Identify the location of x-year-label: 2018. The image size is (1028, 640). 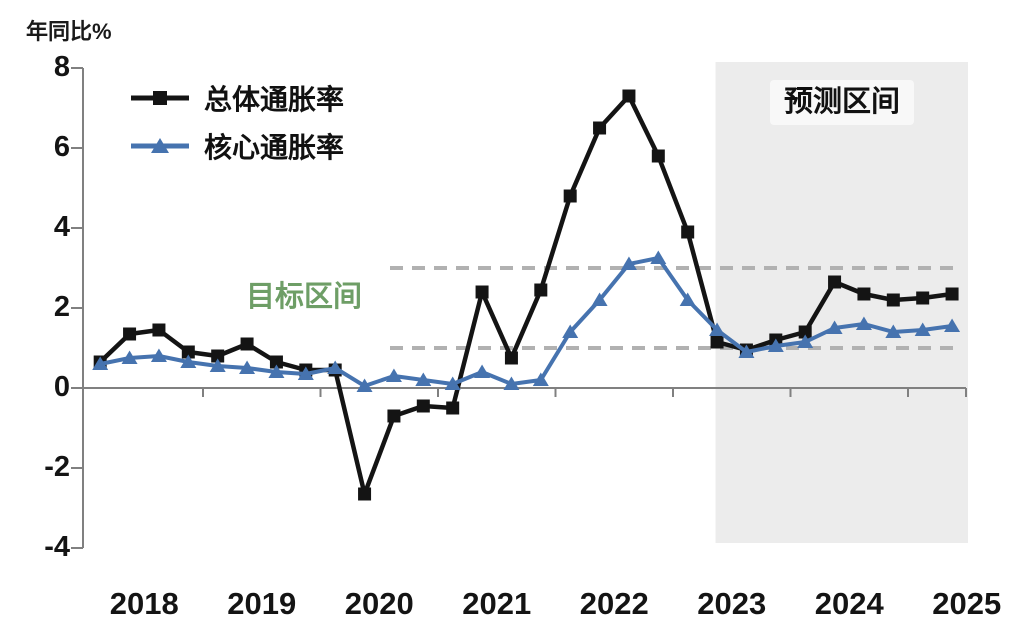
(144, 603).